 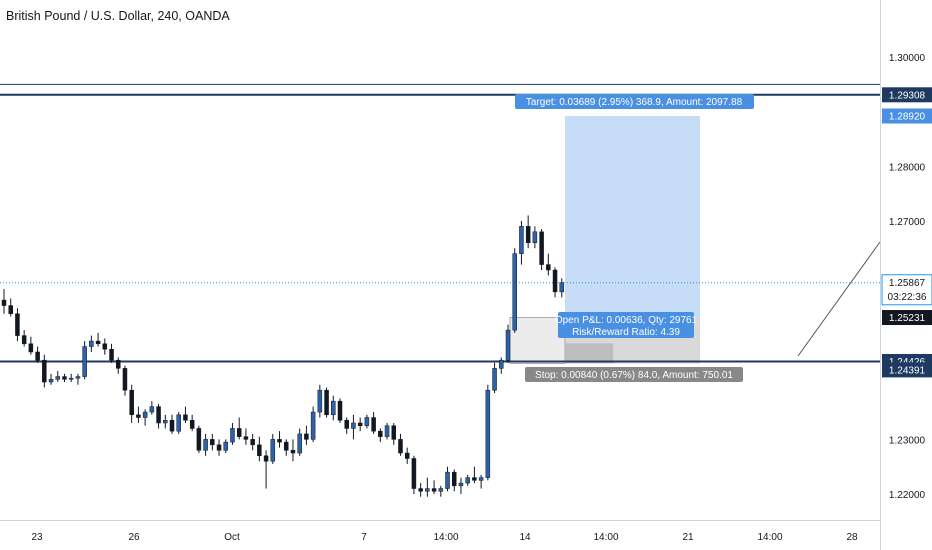 I want to click on x-tick-label: 21, so click(x=688, y=537).